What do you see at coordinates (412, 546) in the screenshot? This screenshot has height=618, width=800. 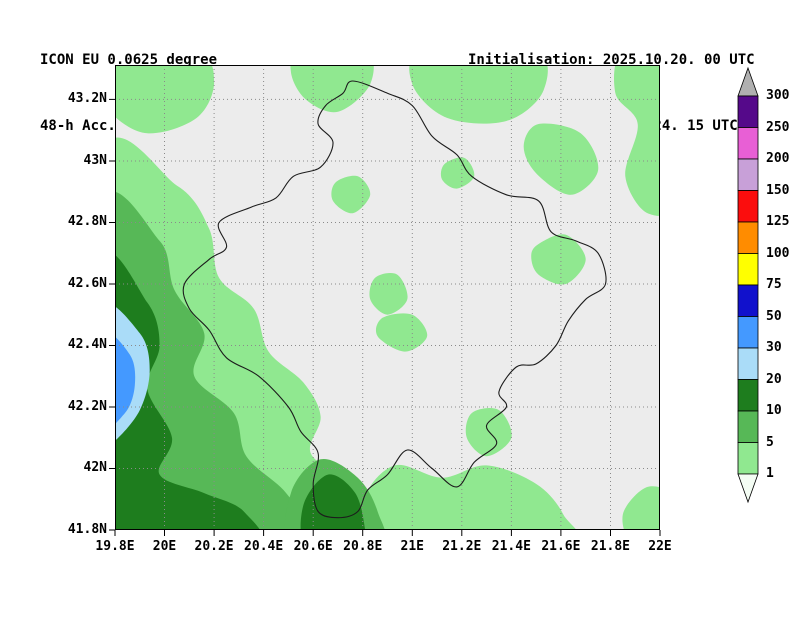 I see `x-axis-tick-label: 21E` at bounding box center [412, 546].